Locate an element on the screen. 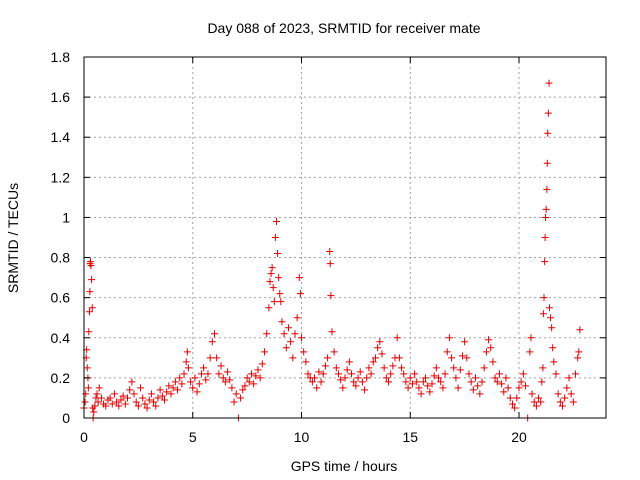 This screenshot has width=640, height=480. y-tick-label: 0.4 is located at coordinates (61, 338).